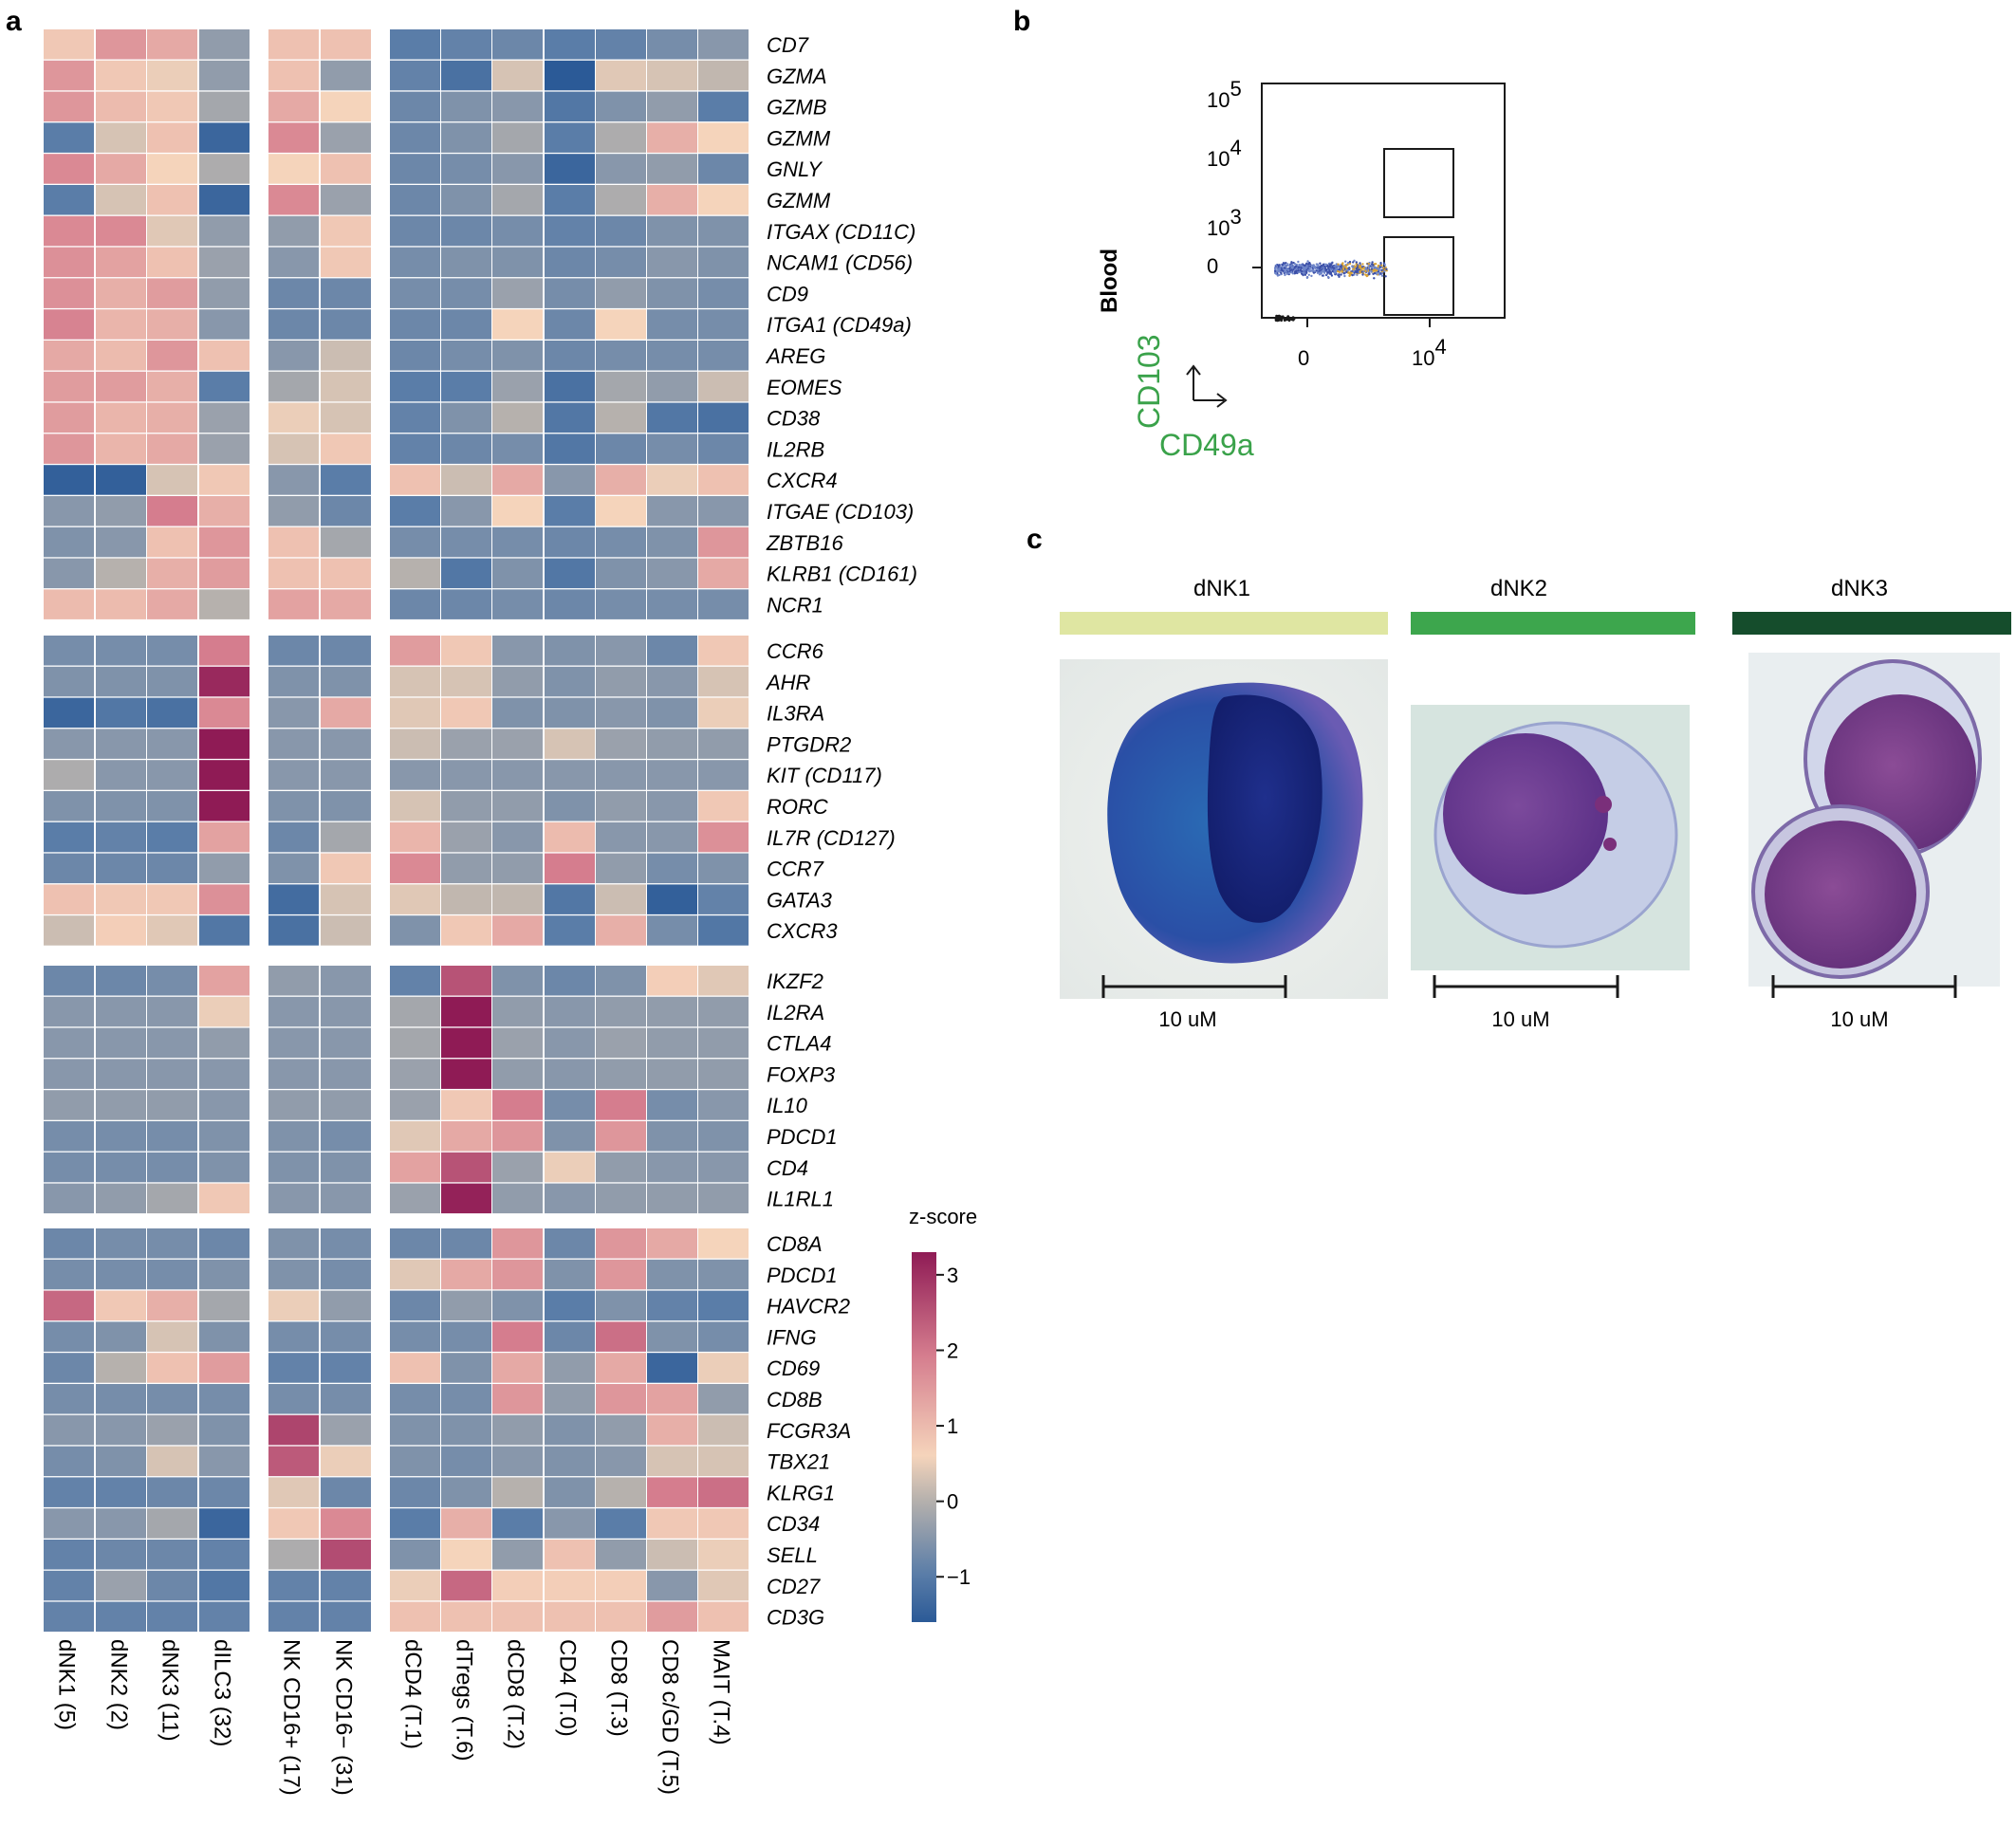 This screenshot has width=2016, height=1827. I want to click on gene-label: PDCD1, so click(802, 1275).